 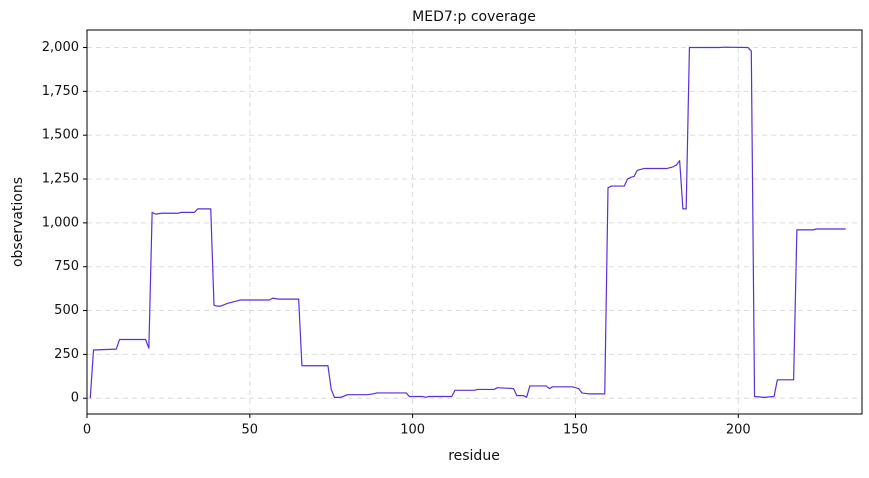 What do you see at coordinates (60, 222) in the screenshot?
I see `y-tick-label: 1,000` at bounding box center [60, 222].